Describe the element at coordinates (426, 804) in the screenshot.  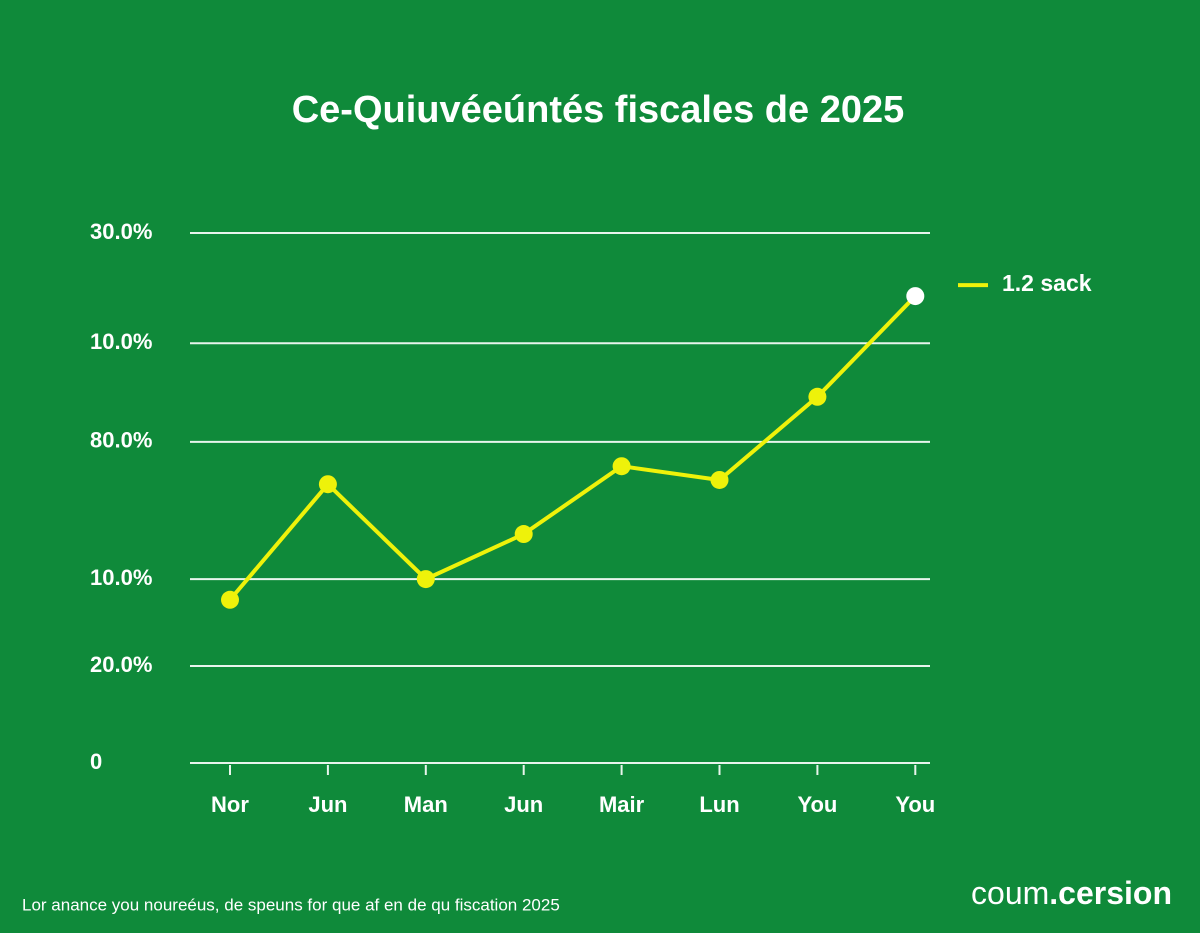
I see `x-tick-label: Man` at that location.